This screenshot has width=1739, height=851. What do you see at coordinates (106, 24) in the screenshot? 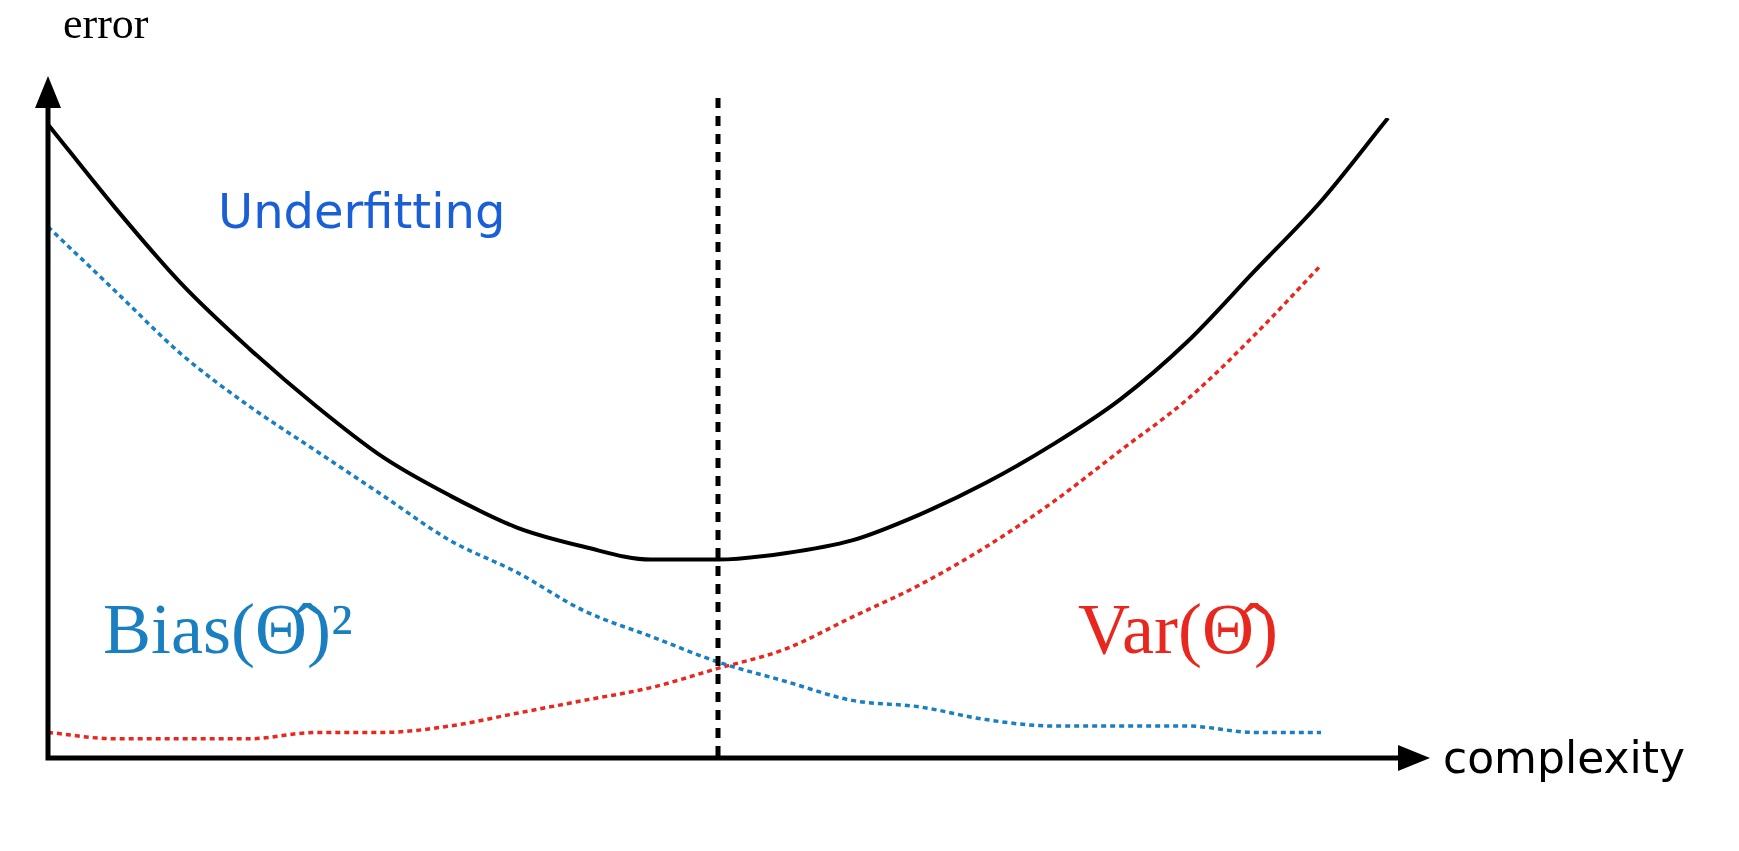
I see `y-axis-title: error` at bounding box center [106, 24].